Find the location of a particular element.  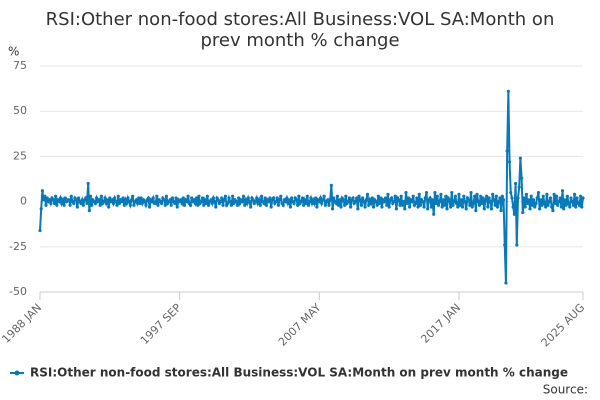

y-tick-label: -50 is located at coordinates (18, 291).